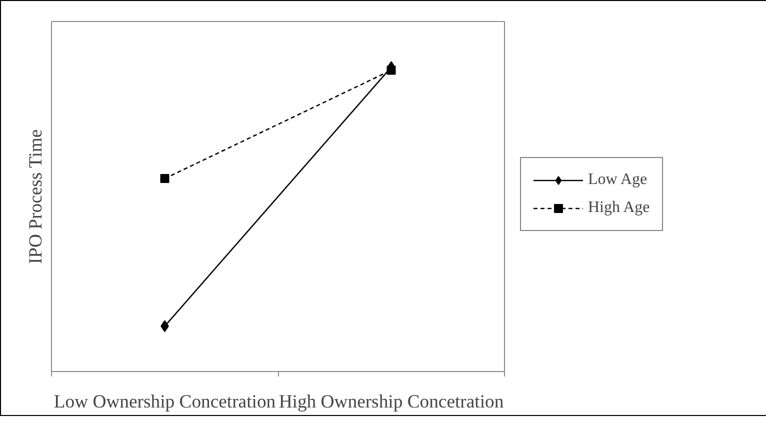 Image resolution: width=766 pixels, height=426 pixels. Describe the element at coordinates (165, 179) in the screenshot. I see `point` at that location.